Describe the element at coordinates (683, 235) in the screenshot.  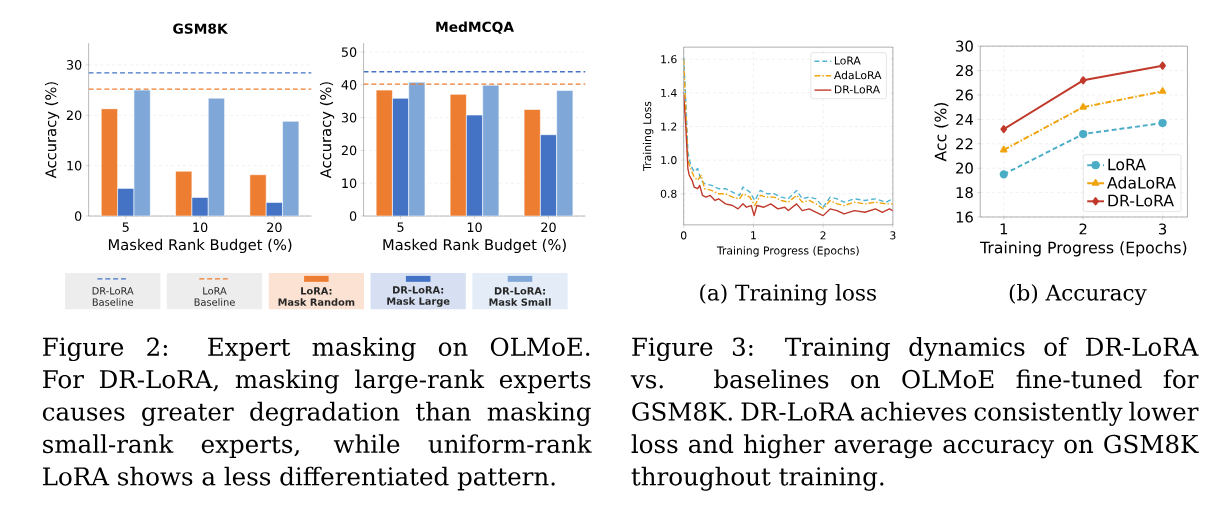
I see `x-tick-label: 0` at that location.